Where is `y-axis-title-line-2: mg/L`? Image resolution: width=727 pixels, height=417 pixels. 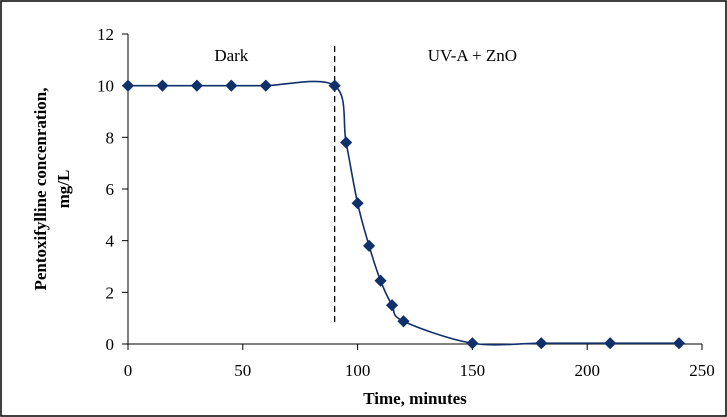
y-axis-title-line-2: mg/L is located at coordinates (63, 189).